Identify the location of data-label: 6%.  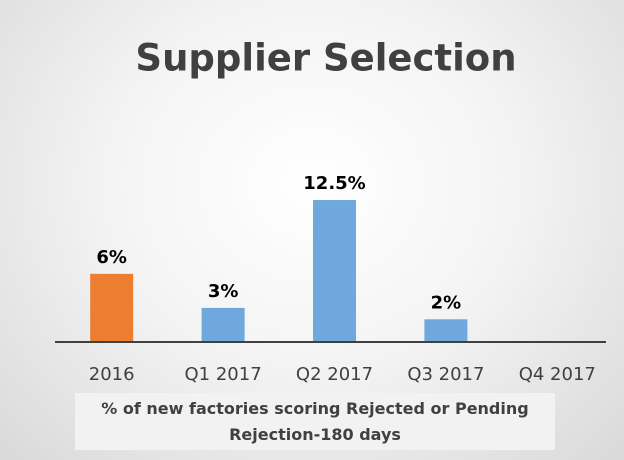
(111, 257).